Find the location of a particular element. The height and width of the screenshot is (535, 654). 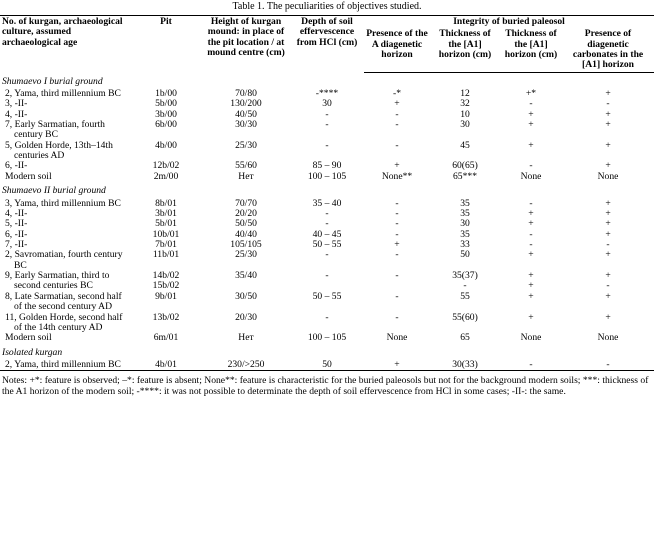

table-cell: -**** is located at coordinates (327, 93).